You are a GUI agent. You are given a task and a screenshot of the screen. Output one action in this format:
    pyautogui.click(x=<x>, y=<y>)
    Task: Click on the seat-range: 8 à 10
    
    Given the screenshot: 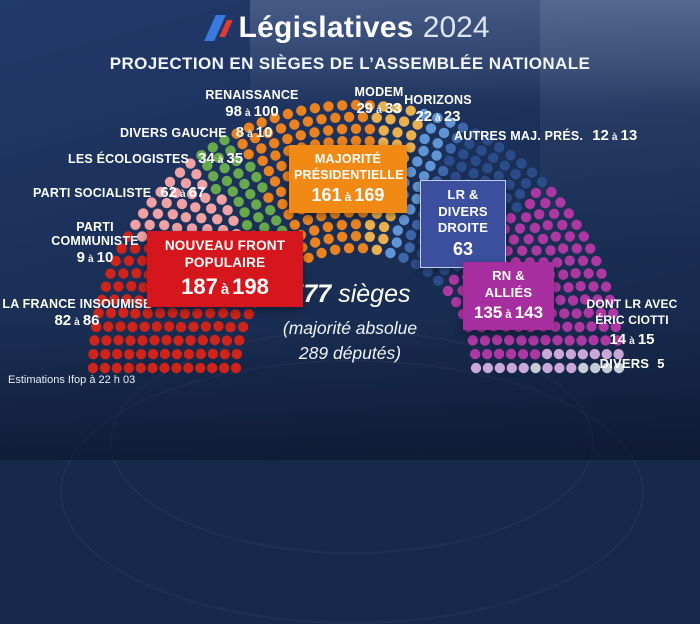 What is the action you would take?
    pyautogui.click(x=254, y=132)
    